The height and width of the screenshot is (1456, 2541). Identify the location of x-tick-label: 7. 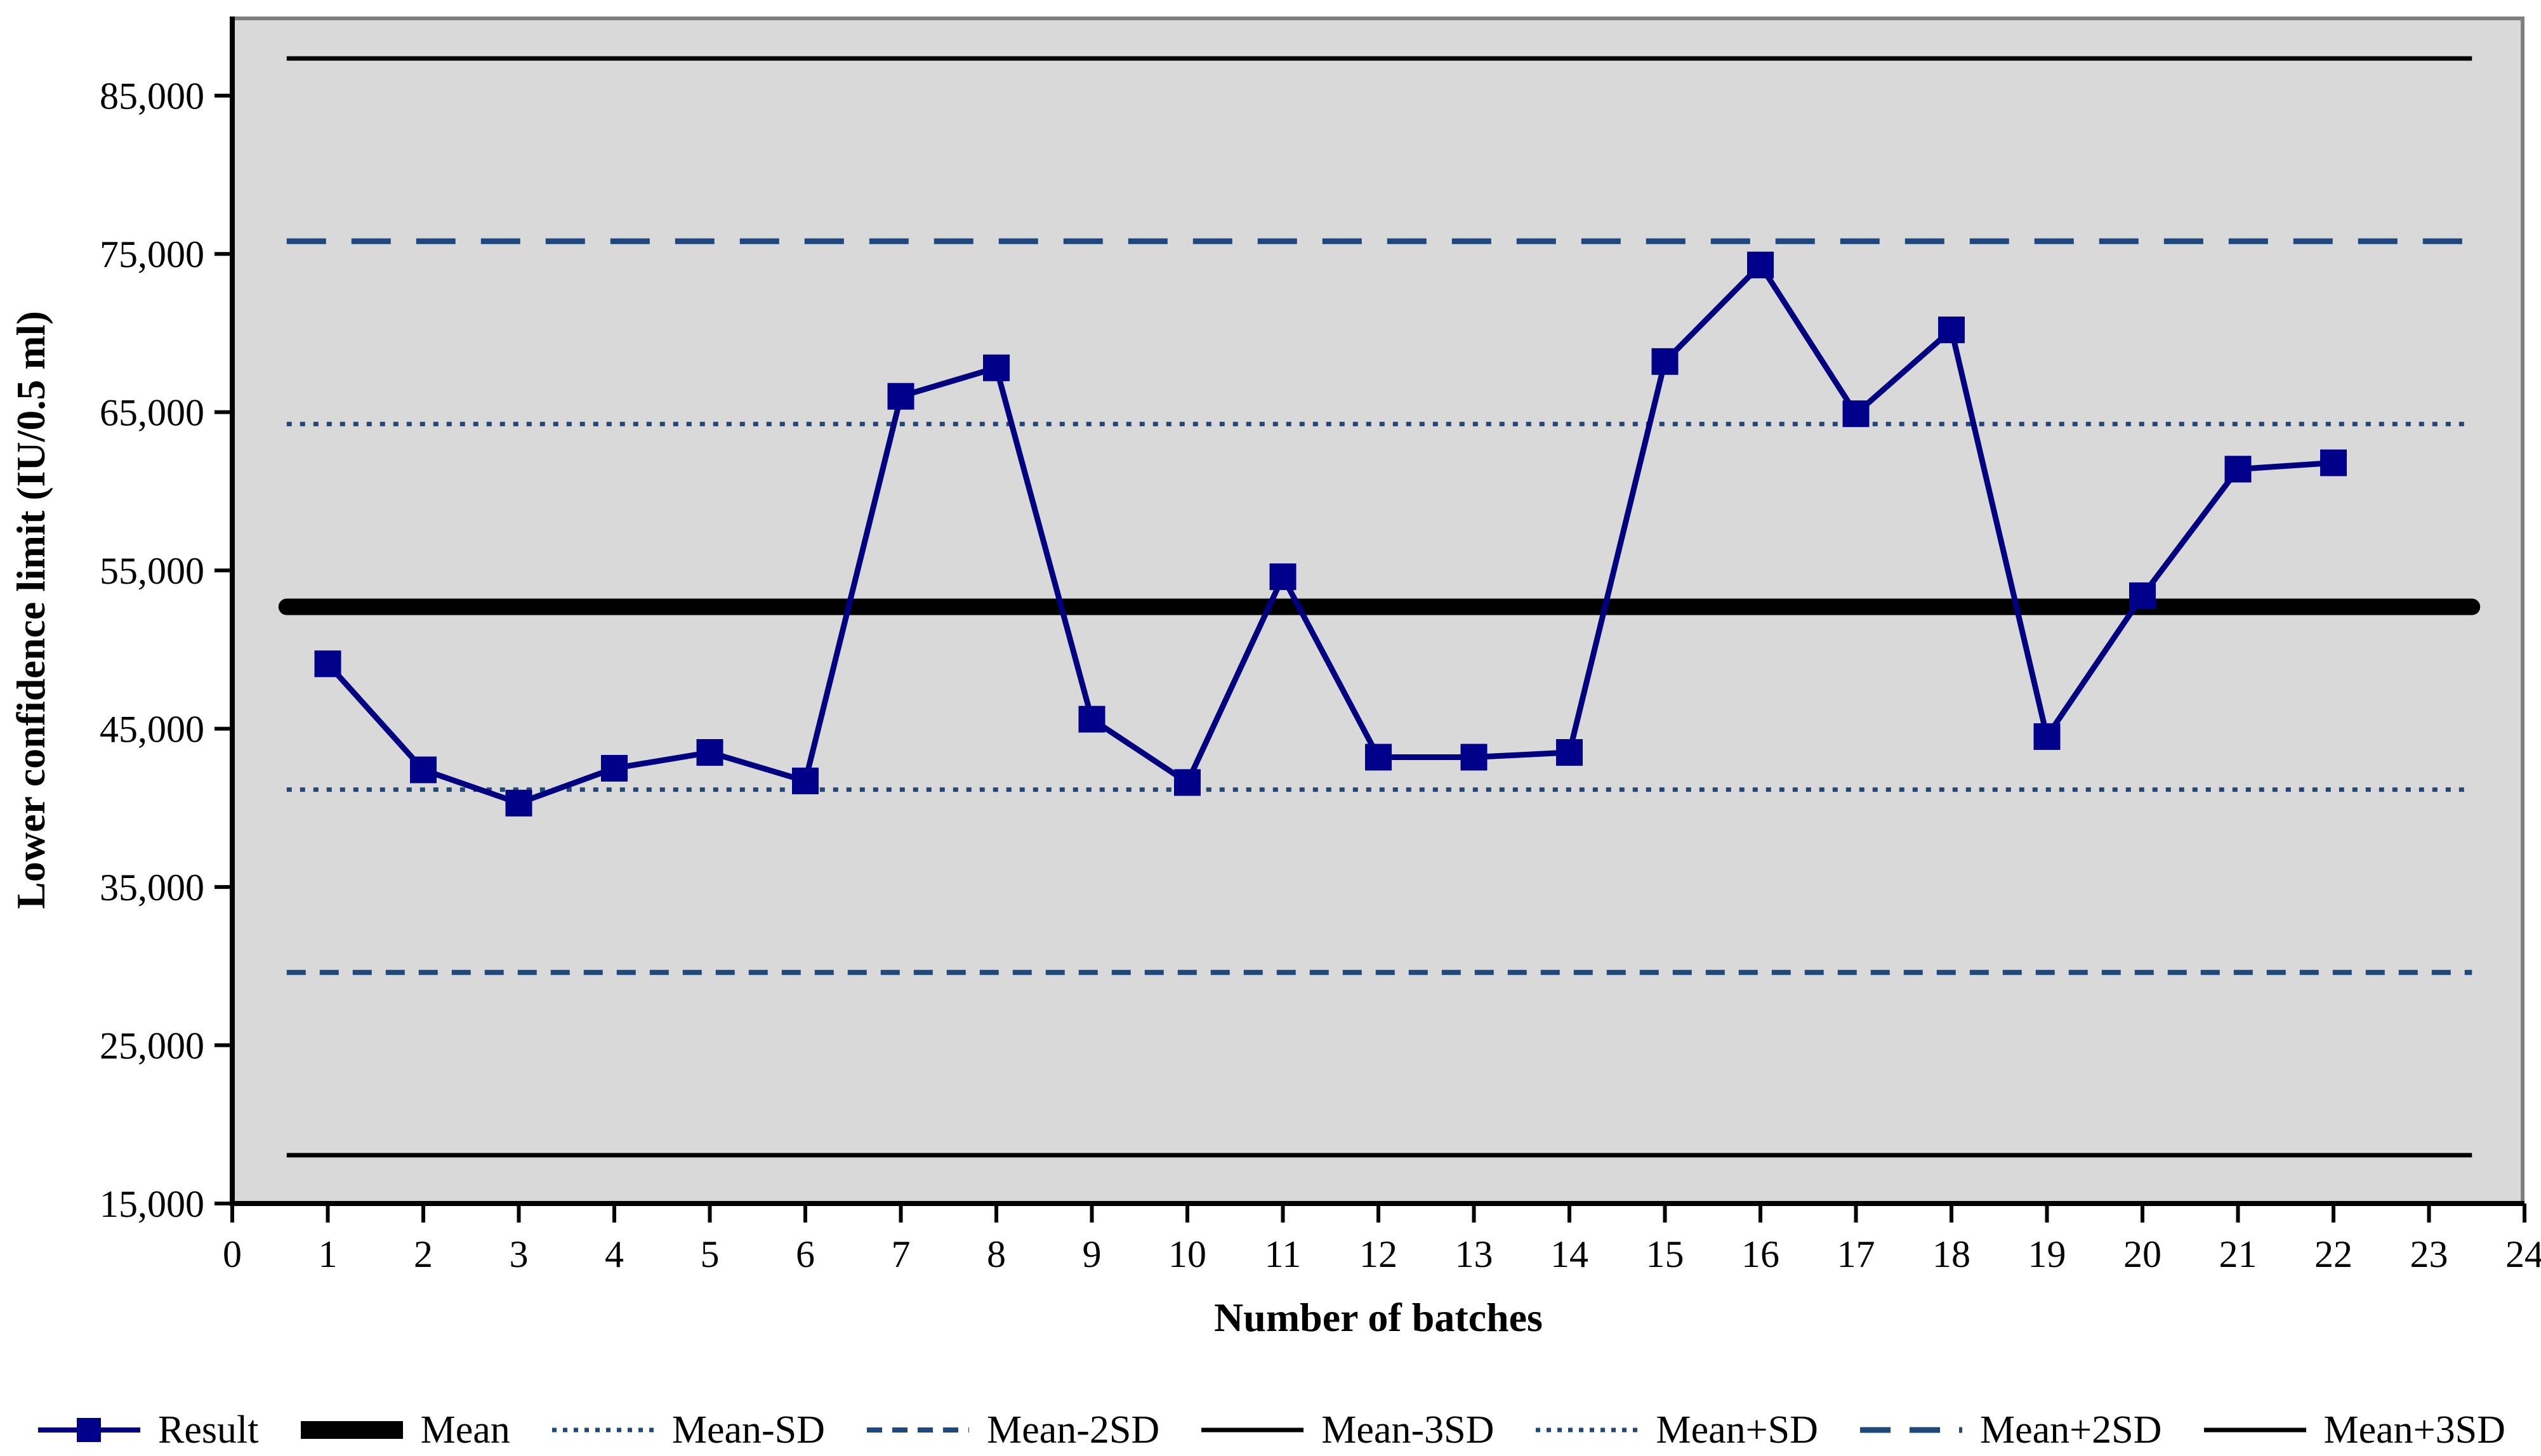
(901, 1254).